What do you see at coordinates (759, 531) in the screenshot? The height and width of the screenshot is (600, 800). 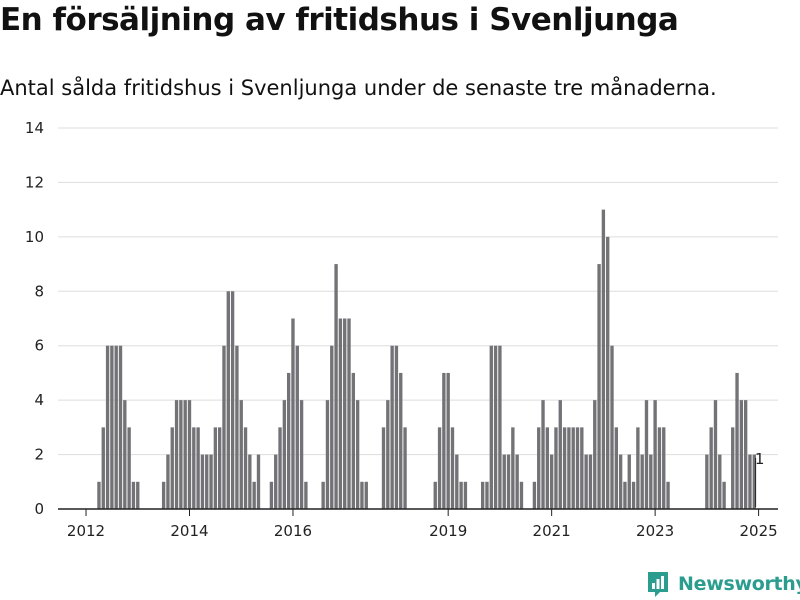 I see `x-tick-label: 2025` at bounding box center [759, 531].